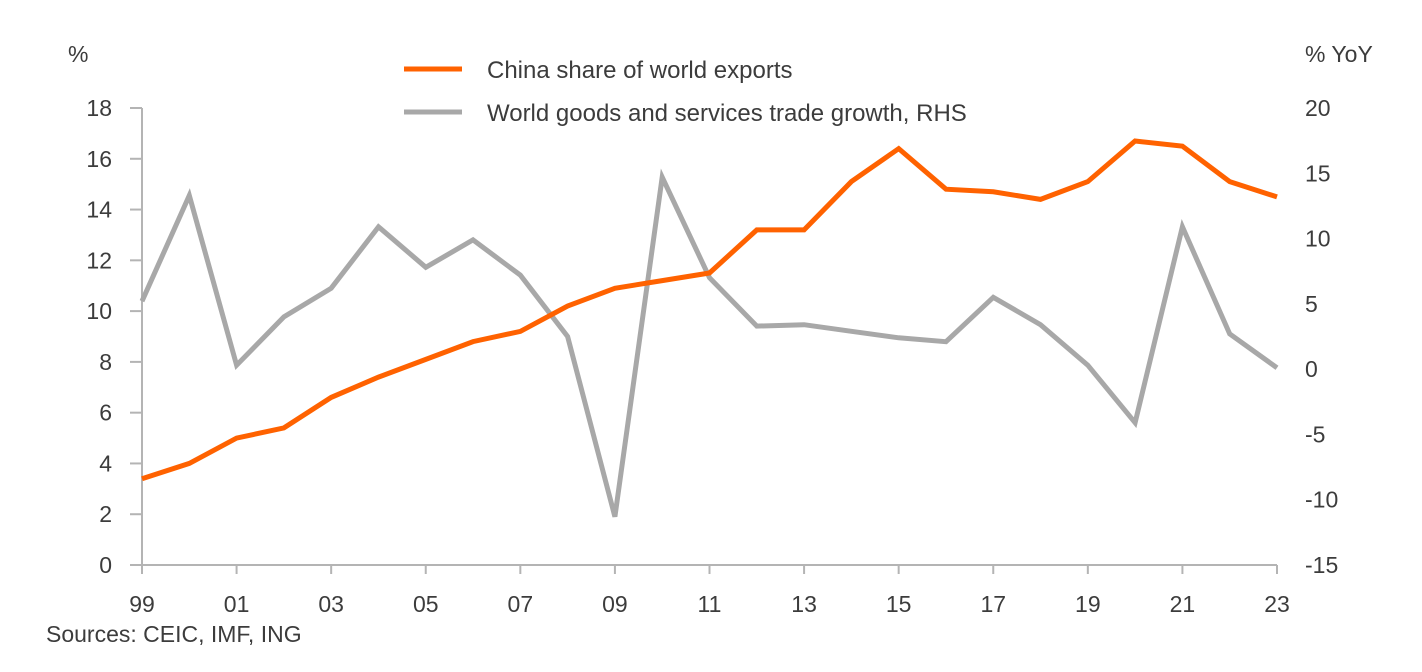  I want to click on left-tick-label: 4, so click(105, 463).